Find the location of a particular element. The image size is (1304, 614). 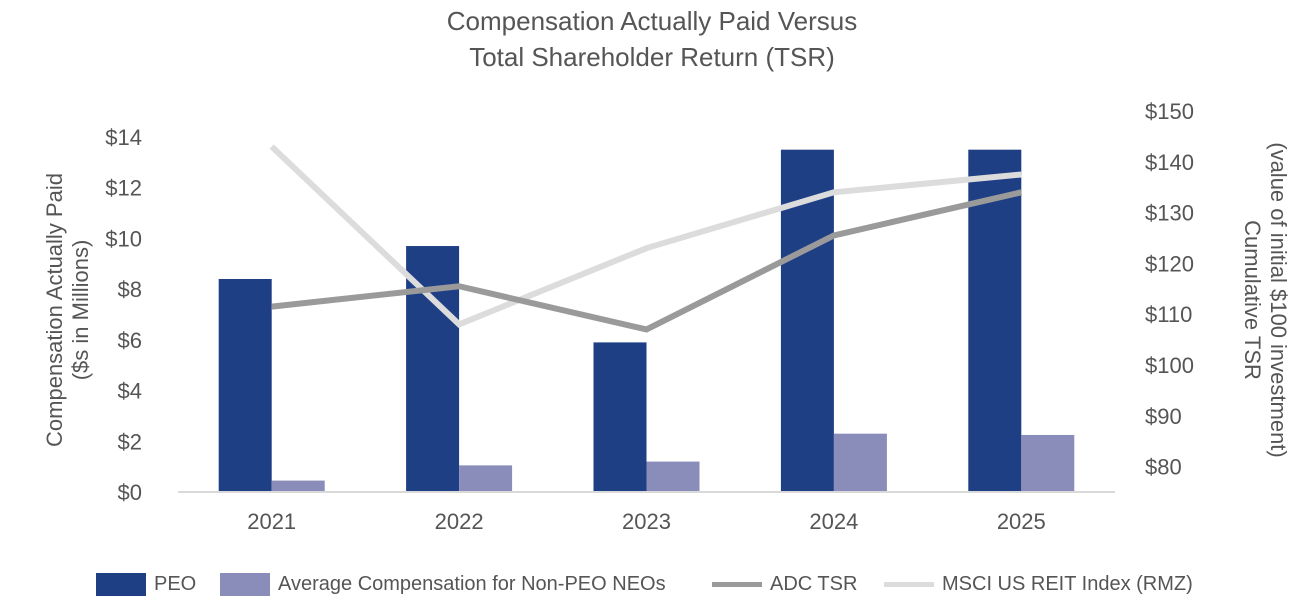

bar-non-peo-2024 is located at coordinates (860, 462).